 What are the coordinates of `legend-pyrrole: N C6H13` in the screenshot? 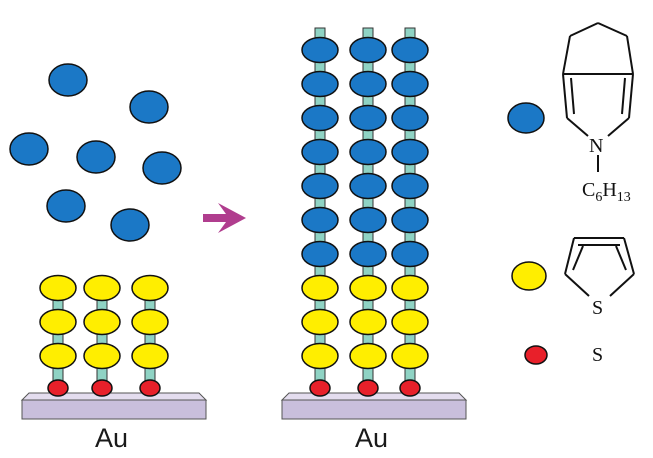 It's located at (570, 113).